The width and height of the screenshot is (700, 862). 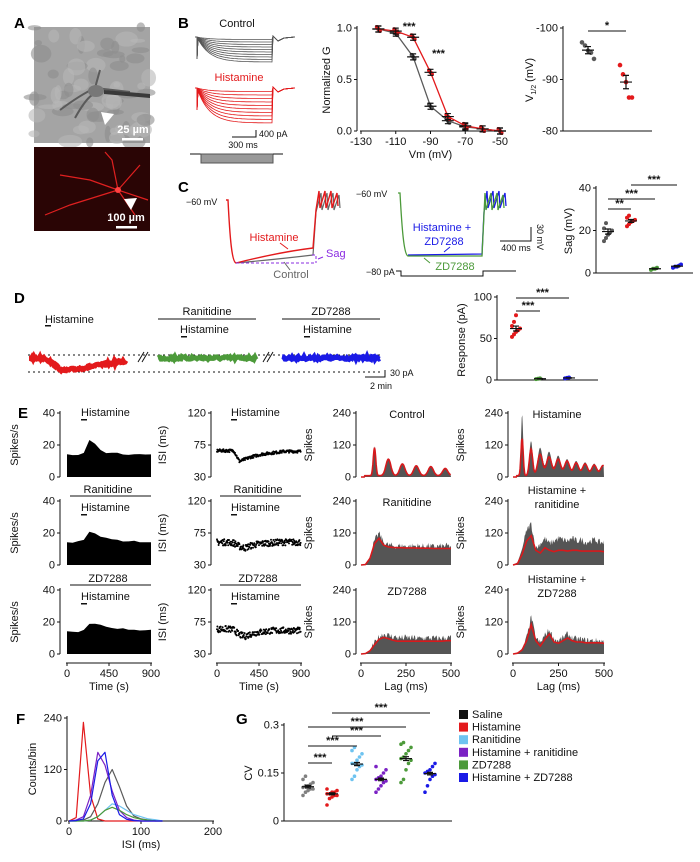 I want to click on scale-time-label: 2 min, so click(x=381, y=386).